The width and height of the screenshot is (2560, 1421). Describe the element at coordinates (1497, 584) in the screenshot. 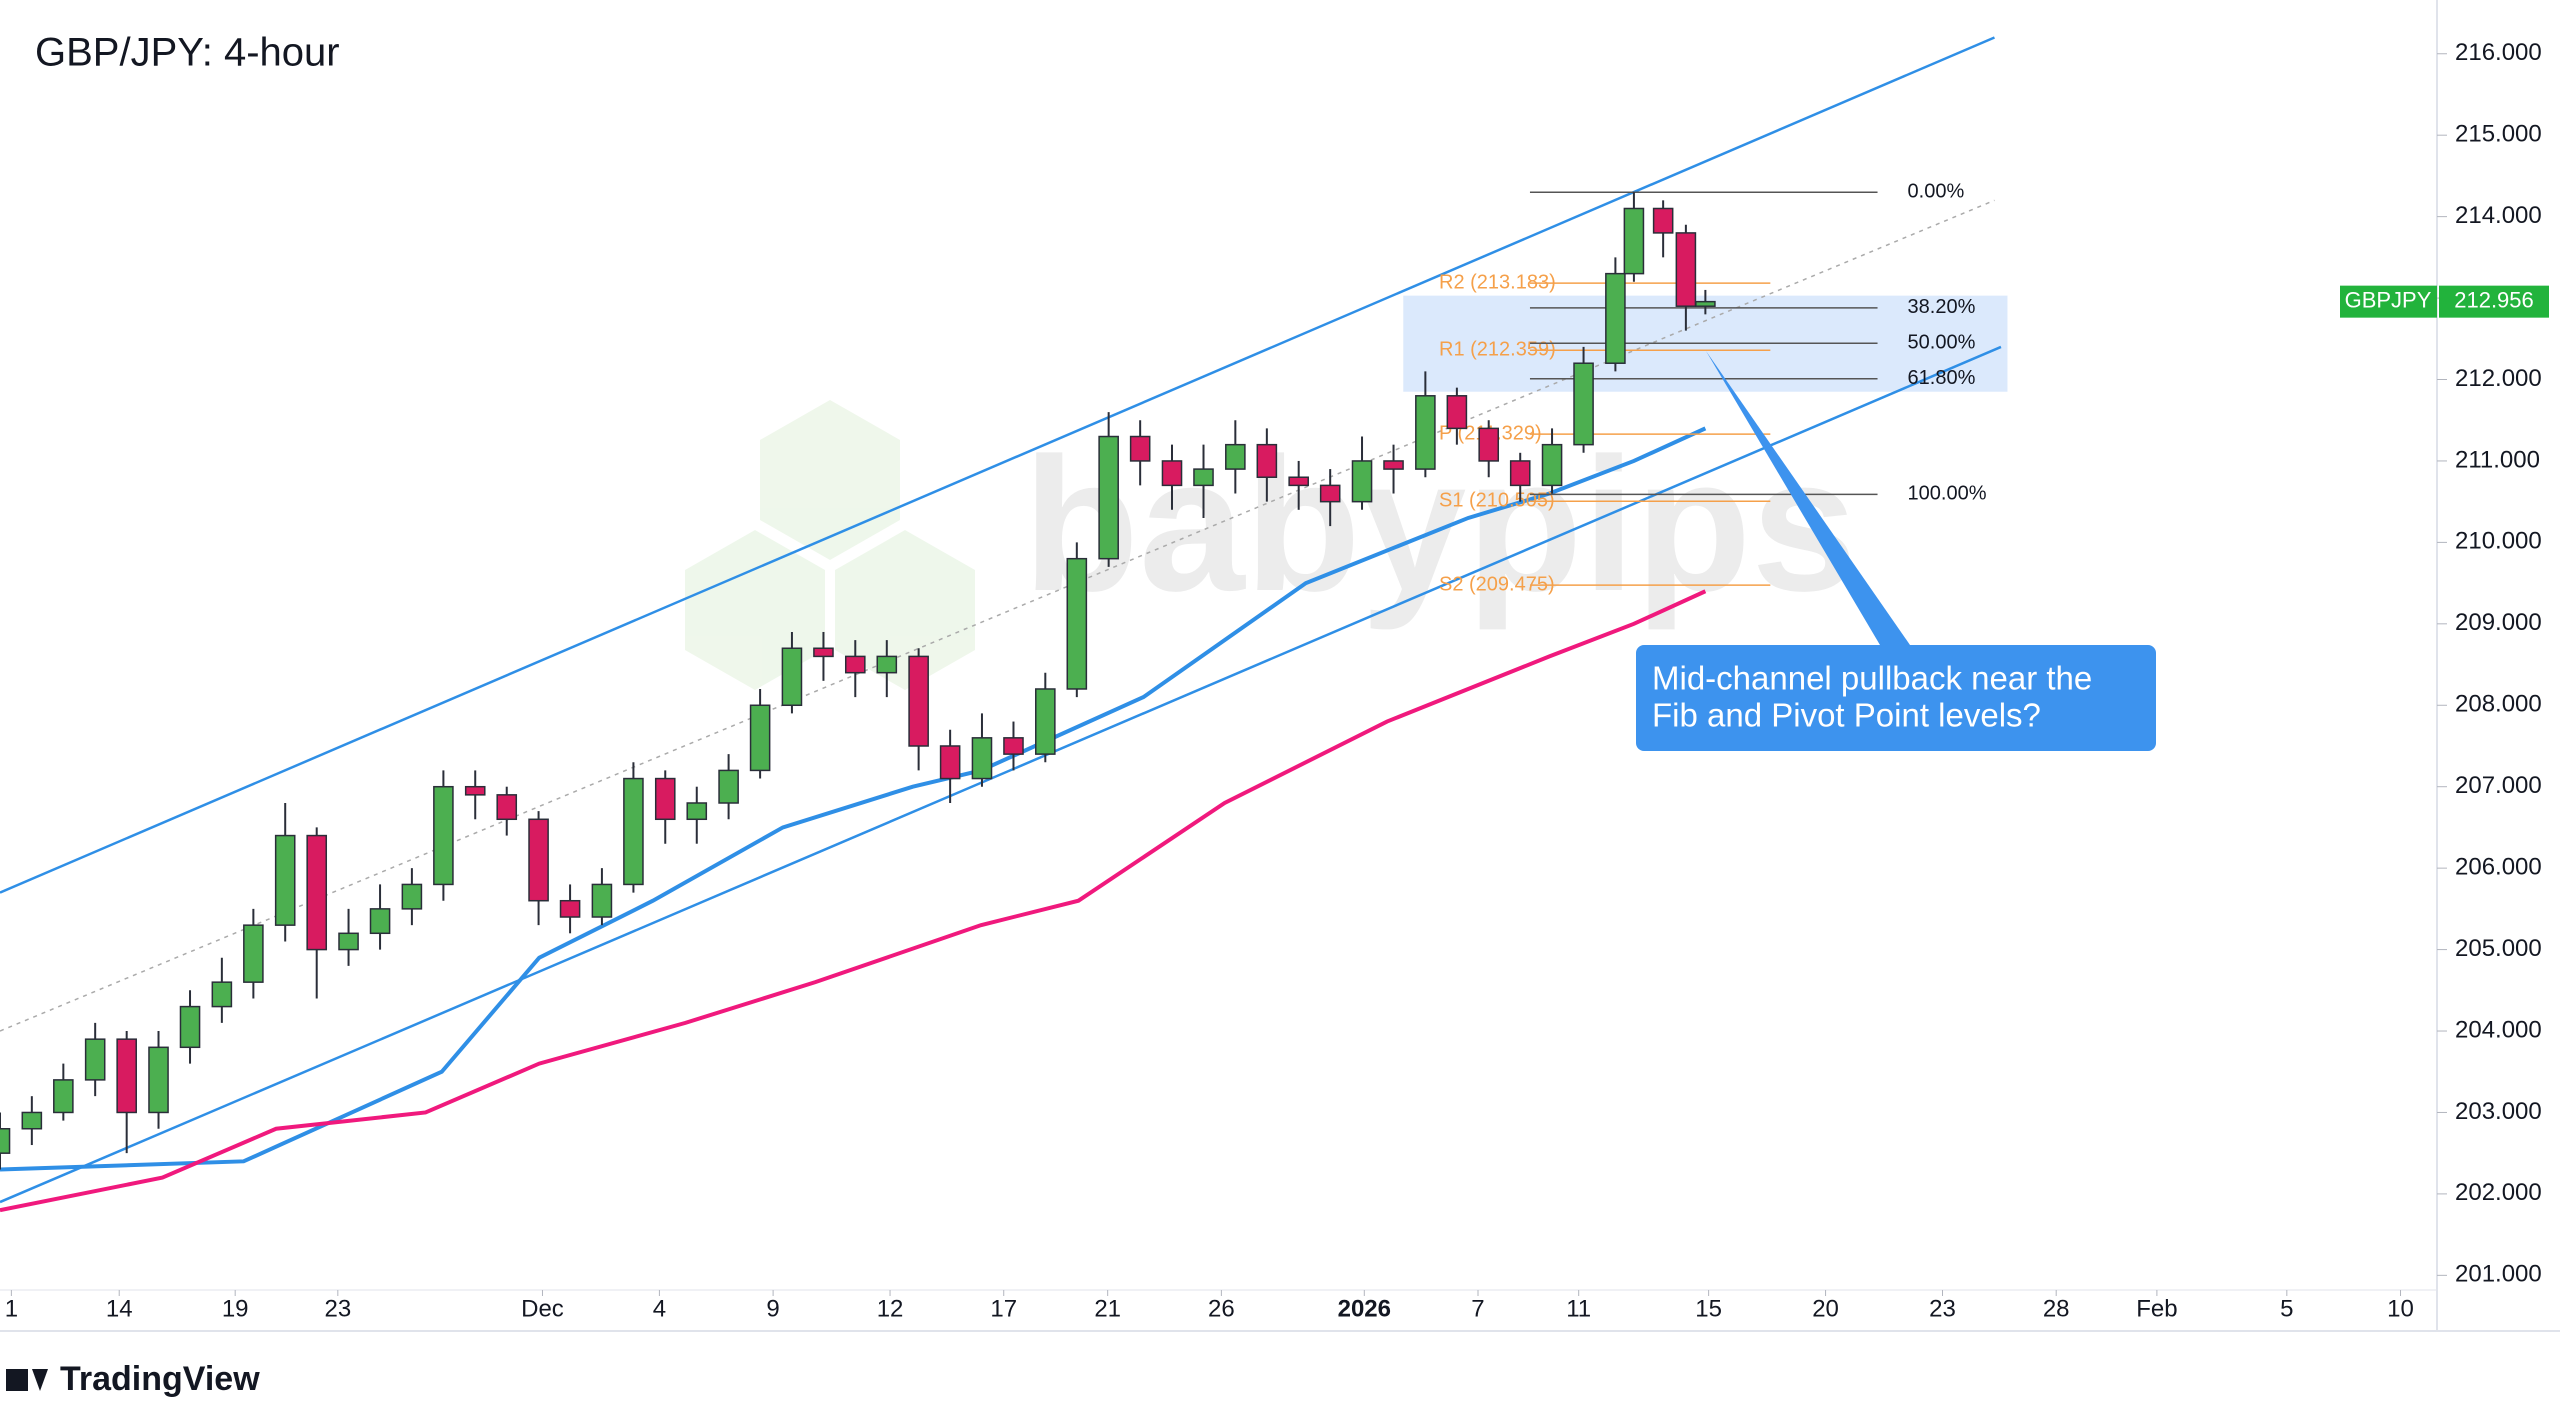

I see `pivot-label: S2 (209.475)` at that location.